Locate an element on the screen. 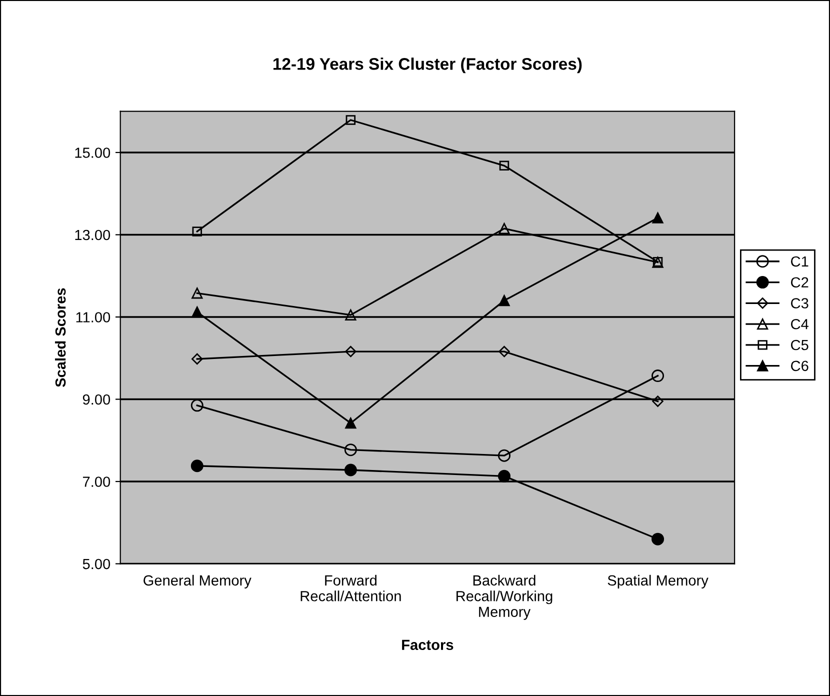  y-axis-title: Scaled Scores is located at coordinates (60, 337).